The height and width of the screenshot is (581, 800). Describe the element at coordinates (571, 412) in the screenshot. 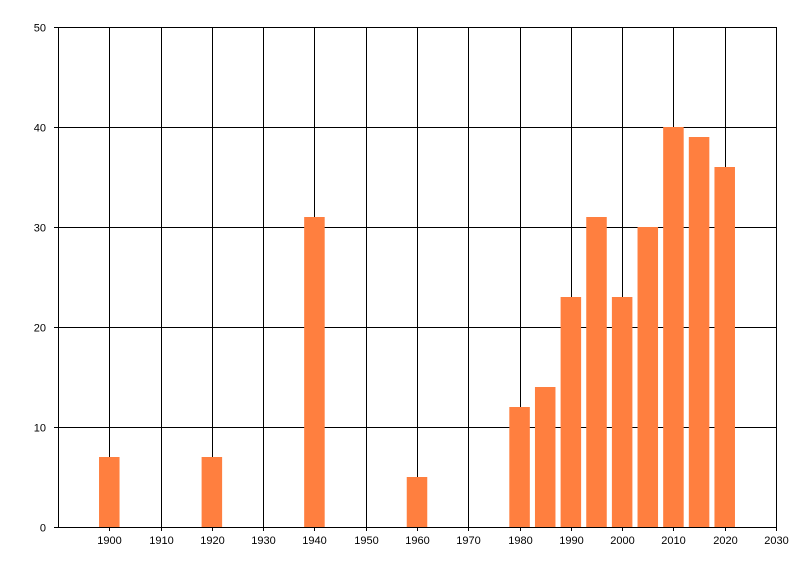

I see `bar-1990` at that location.